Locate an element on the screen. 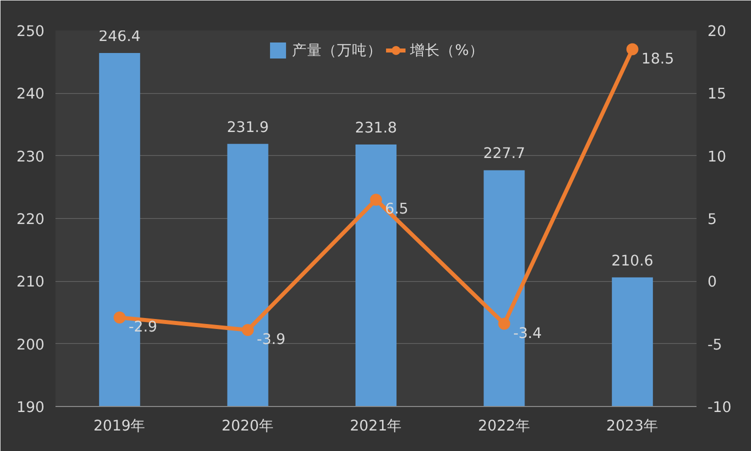 The height and width of the screenshot is (451, 751). data-label: 246.4 is located at coordinates (119, 37).